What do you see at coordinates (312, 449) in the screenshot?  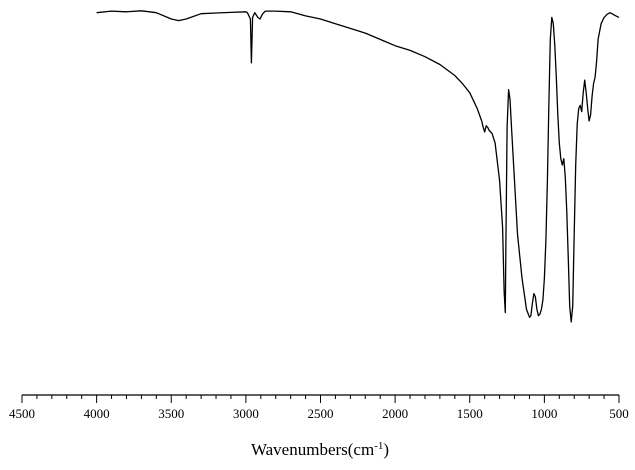 I see `x-axis-label-main: Wavenumbers(cm` at bounding box center [312, 449].